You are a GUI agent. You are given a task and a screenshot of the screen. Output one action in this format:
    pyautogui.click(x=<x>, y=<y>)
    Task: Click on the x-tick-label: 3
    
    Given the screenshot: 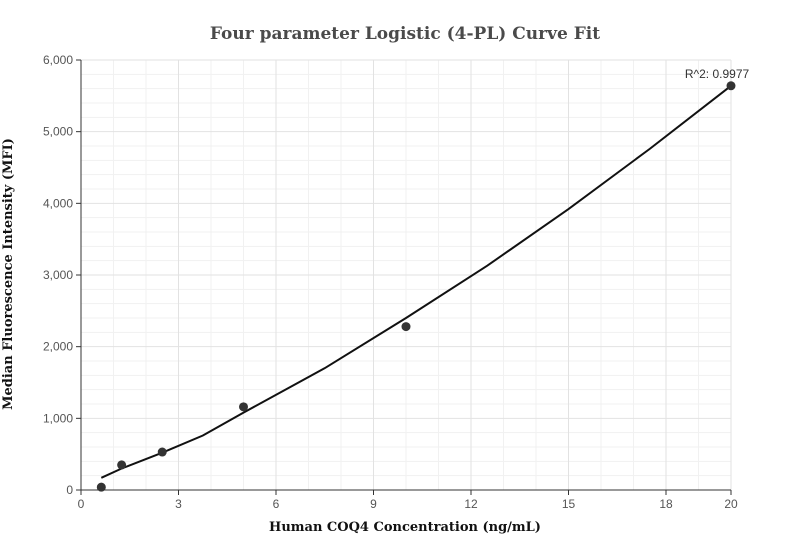 What is the action you would take?
    pyautogui.click(x=178, y=504)
    